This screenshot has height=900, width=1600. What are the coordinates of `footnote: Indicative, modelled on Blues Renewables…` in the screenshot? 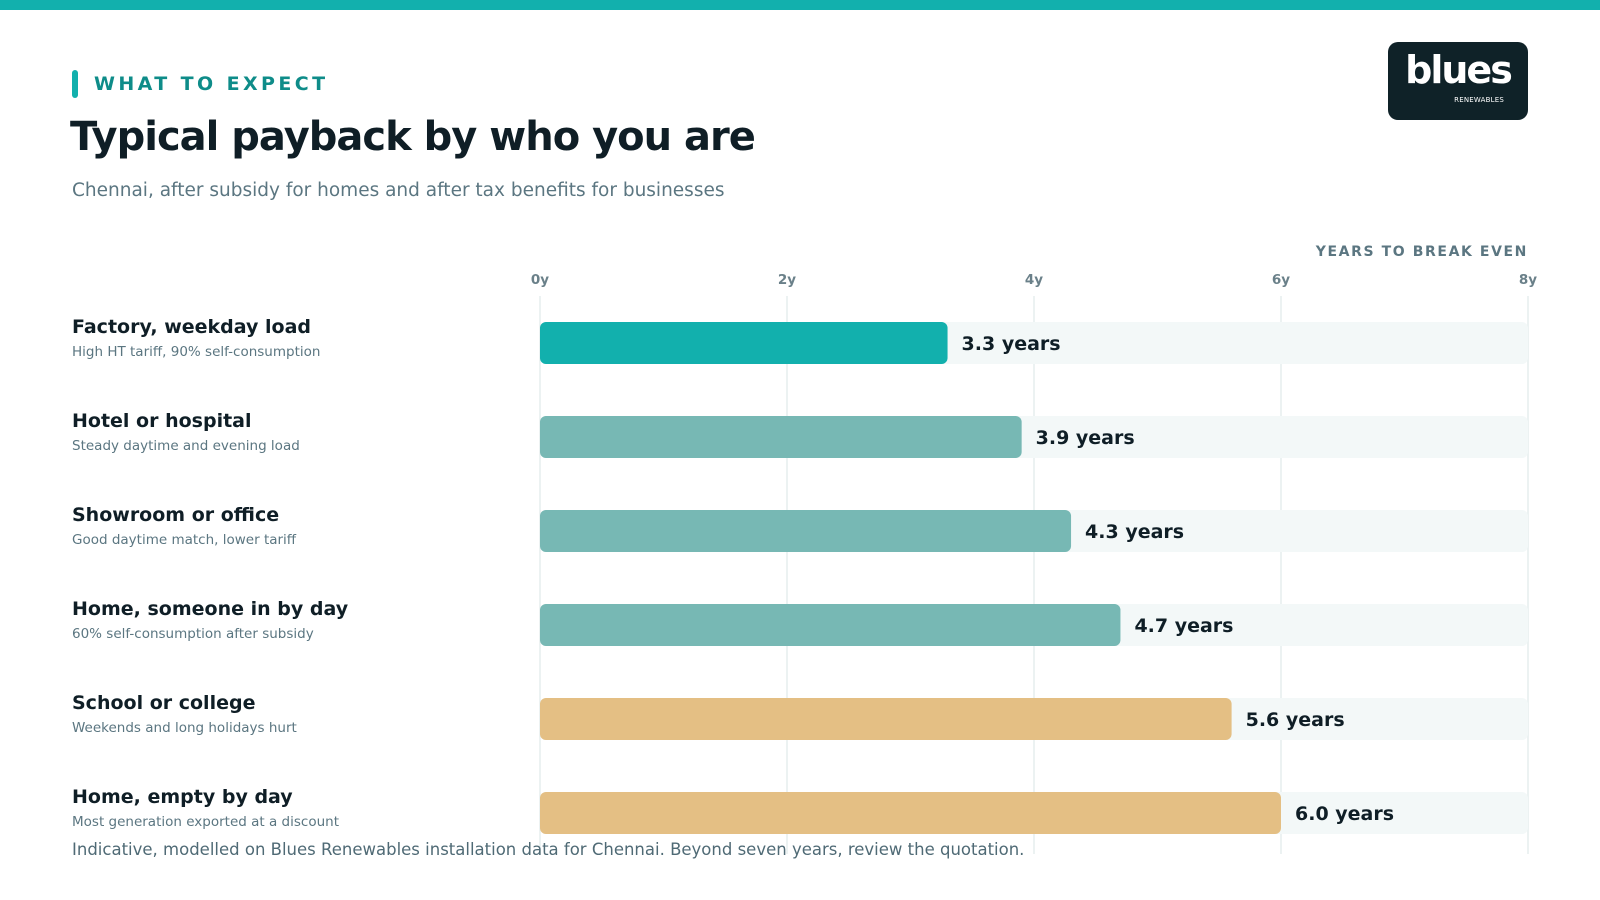 It's located at (548, 849).